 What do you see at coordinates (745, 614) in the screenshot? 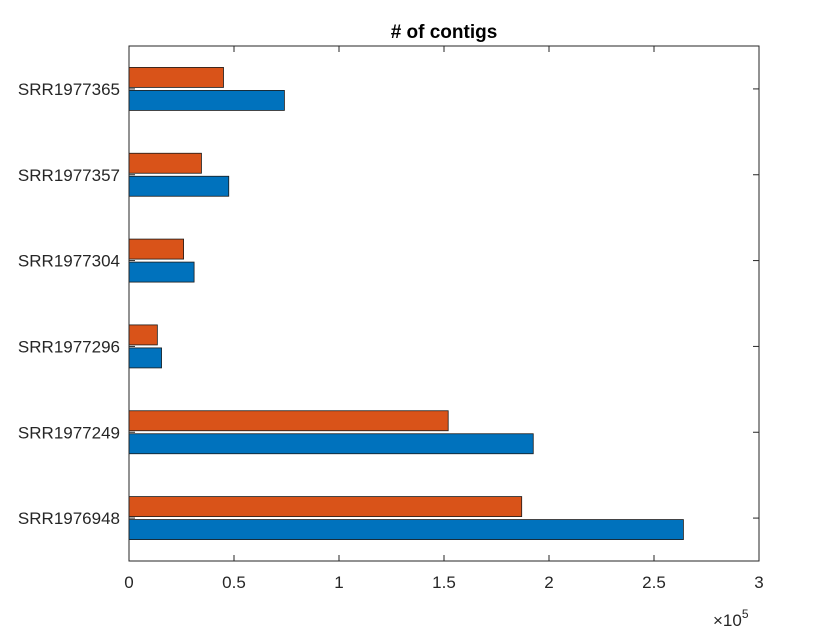
I see `x-exponent-power: 5` at bounding box center [745, 614].